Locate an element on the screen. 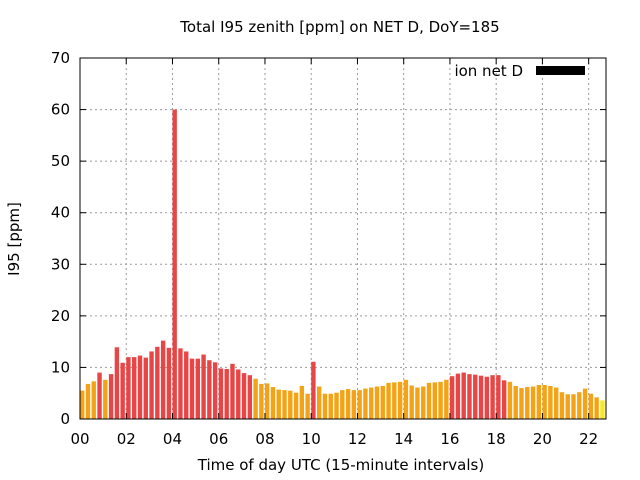 The height and width of the screenshot is (480, 640). legend-swatch is located at coordinates (560, 70).